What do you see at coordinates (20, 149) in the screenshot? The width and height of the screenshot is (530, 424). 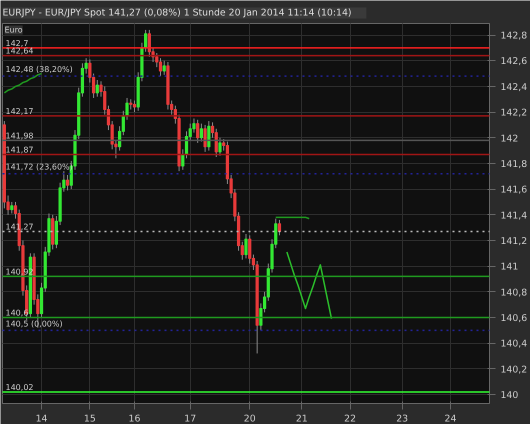 I see `ref-line-label: 141,87` at bounding box center [20, 149].